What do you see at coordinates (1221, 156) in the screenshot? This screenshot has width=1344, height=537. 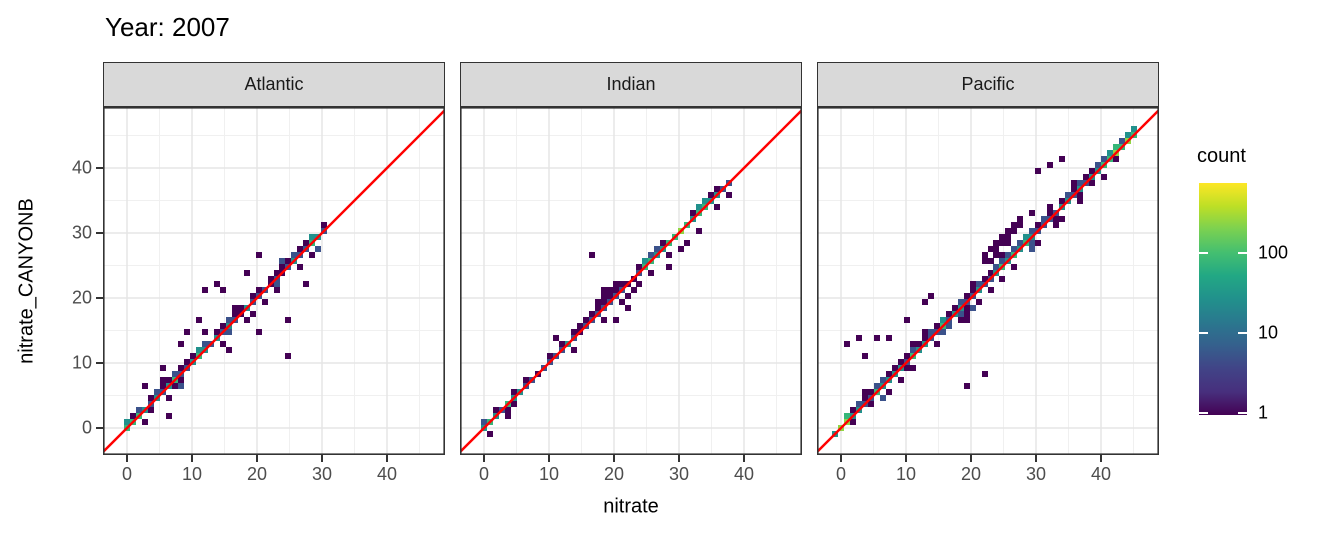 I see `legend-title: count` at bounding box center [1221, 156].